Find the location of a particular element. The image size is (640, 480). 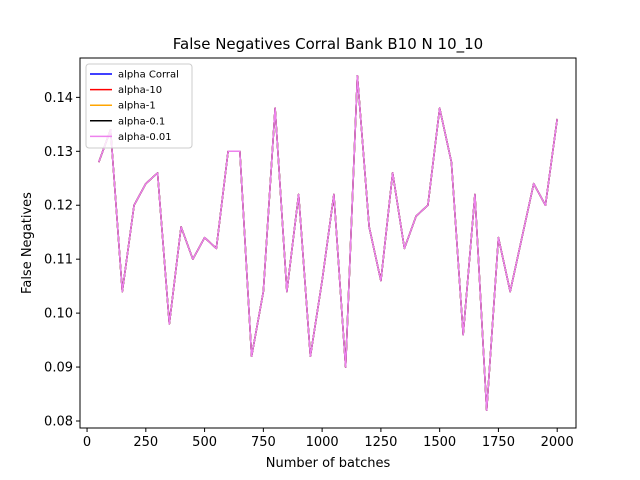

x-tick-label: 1000 is located at coordinates (322, 442).